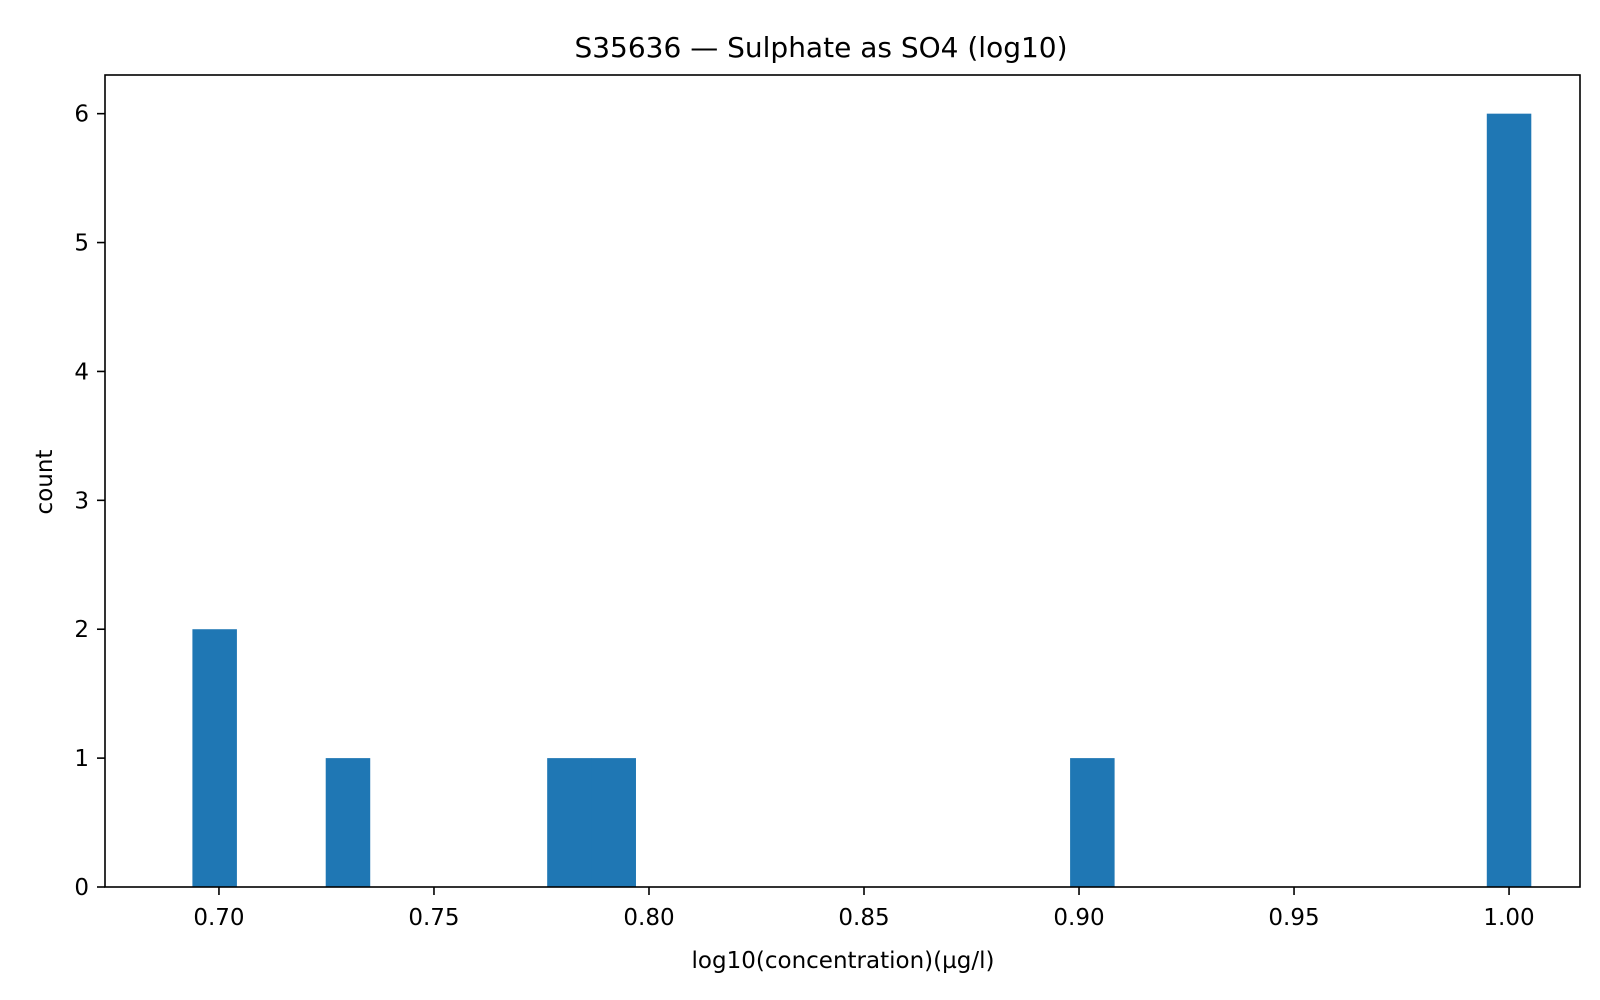  I want to click on y-tick-label-3: 3, so click(81, 501).